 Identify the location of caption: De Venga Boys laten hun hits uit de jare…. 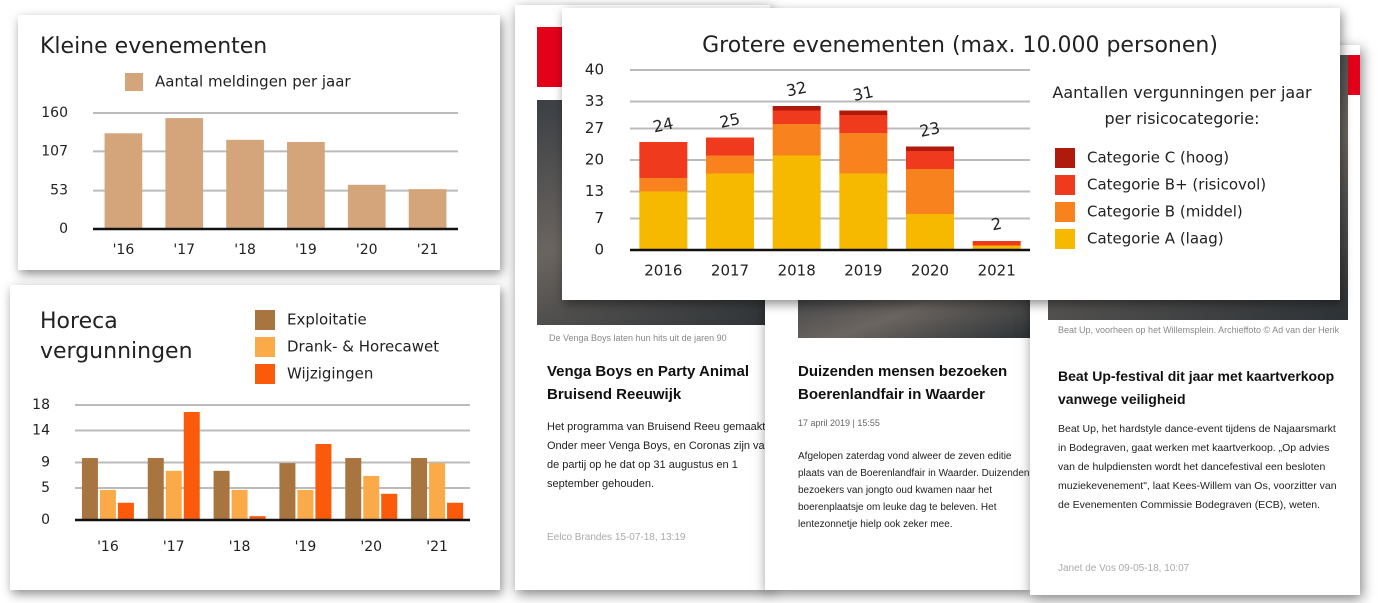
(638, 338).